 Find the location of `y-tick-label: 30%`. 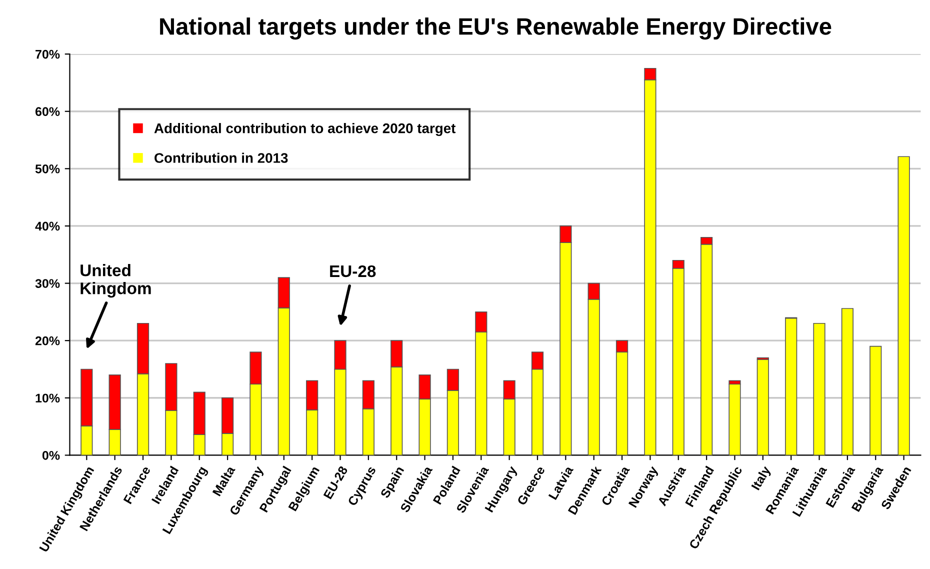

y-tick-label: 30% is located at coordinates (47, 283).